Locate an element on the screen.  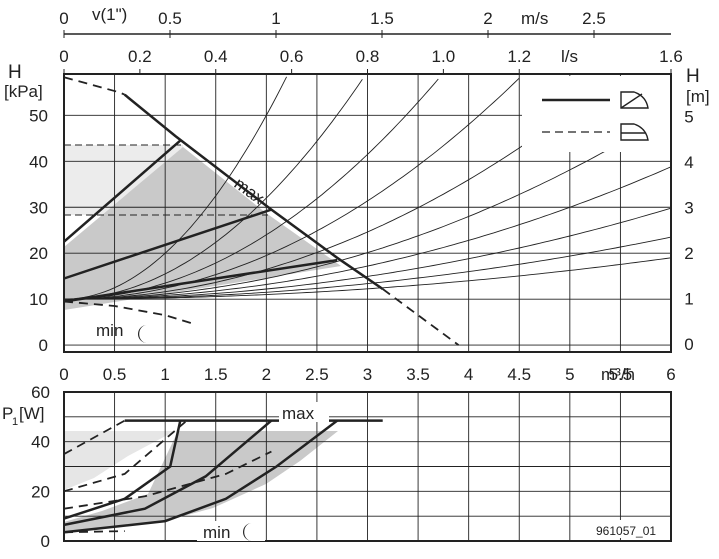
flow-ls-tick-label: 0.6 is located at coordinates (292, 56).